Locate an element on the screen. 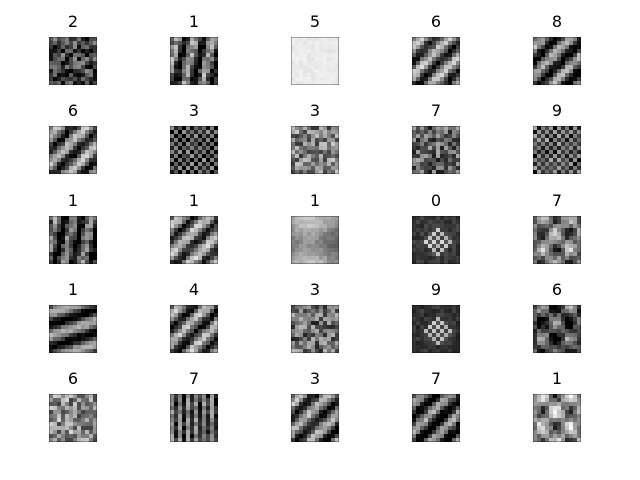  filter-tile: 2 is located at coordinates (73, 49).